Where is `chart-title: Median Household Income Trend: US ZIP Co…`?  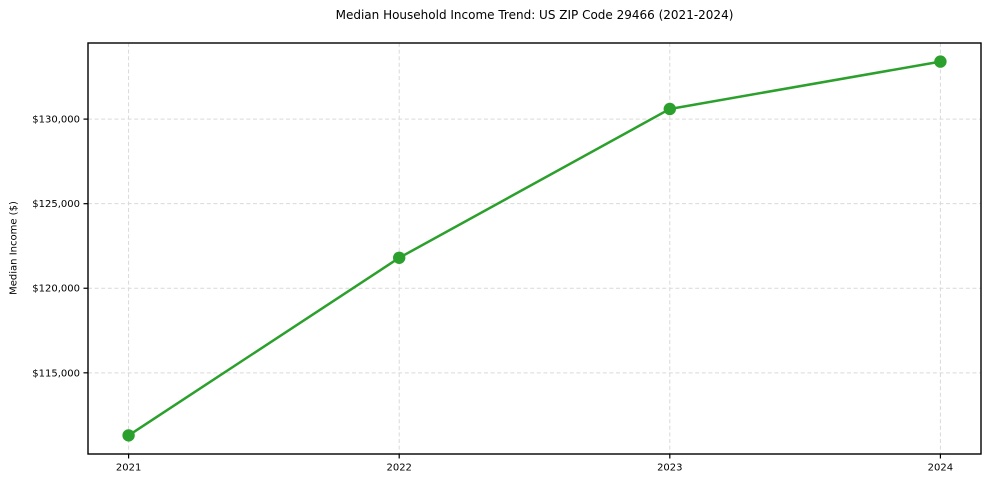
chart-title: Median Household Income Trend: US ZIP Co… is located at coordinates (534, 15).